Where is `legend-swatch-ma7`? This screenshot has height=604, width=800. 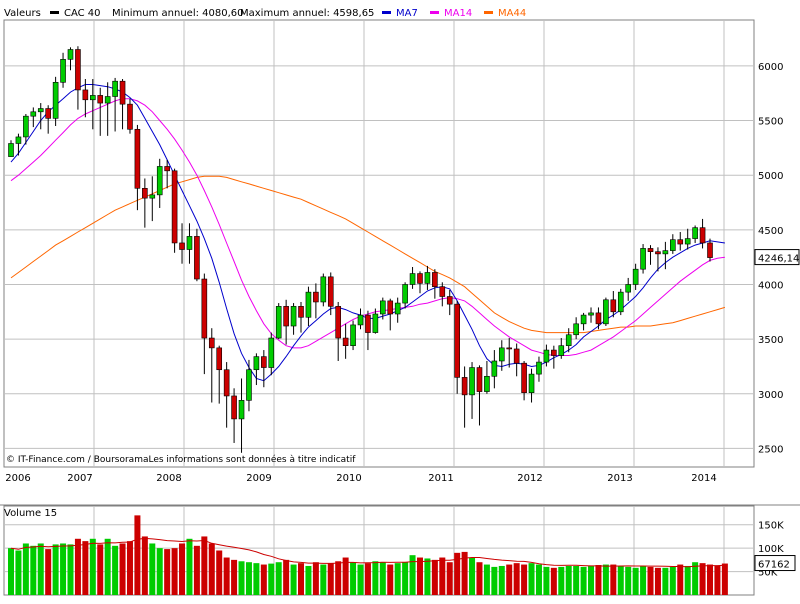
legend-swatch-ma7 is located at coordinates (386, 12).